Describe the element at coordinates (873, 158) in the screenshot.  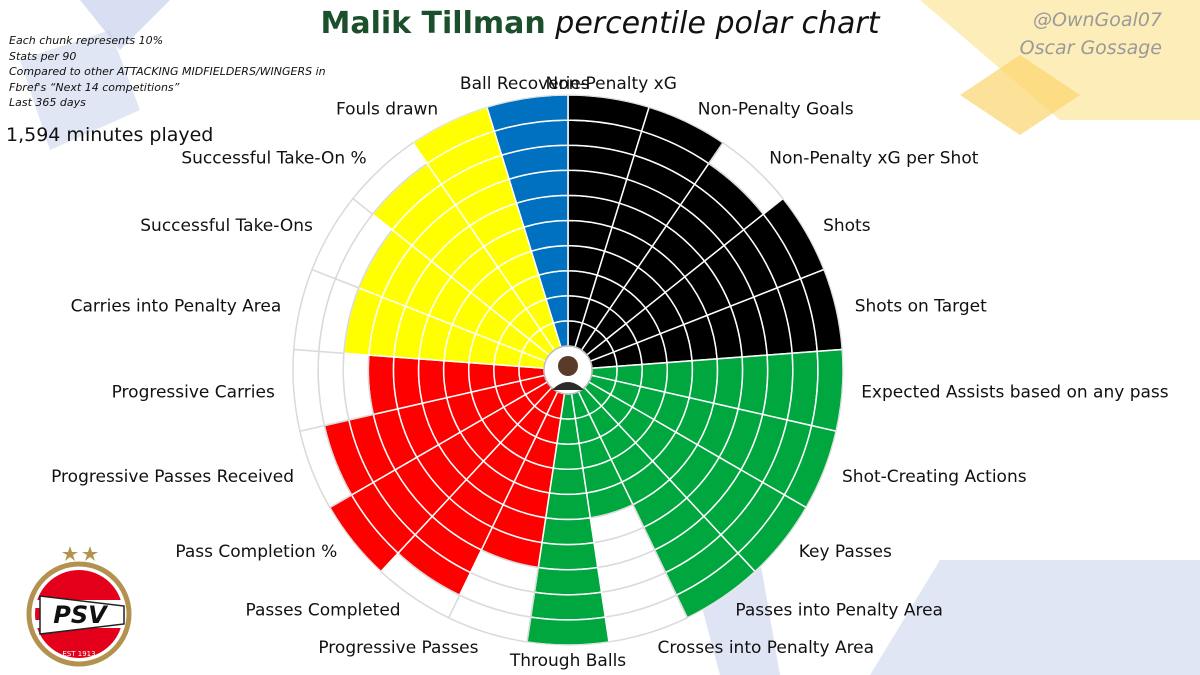
I see `axis-label: Non-Penalty xG per Shot` at that location.